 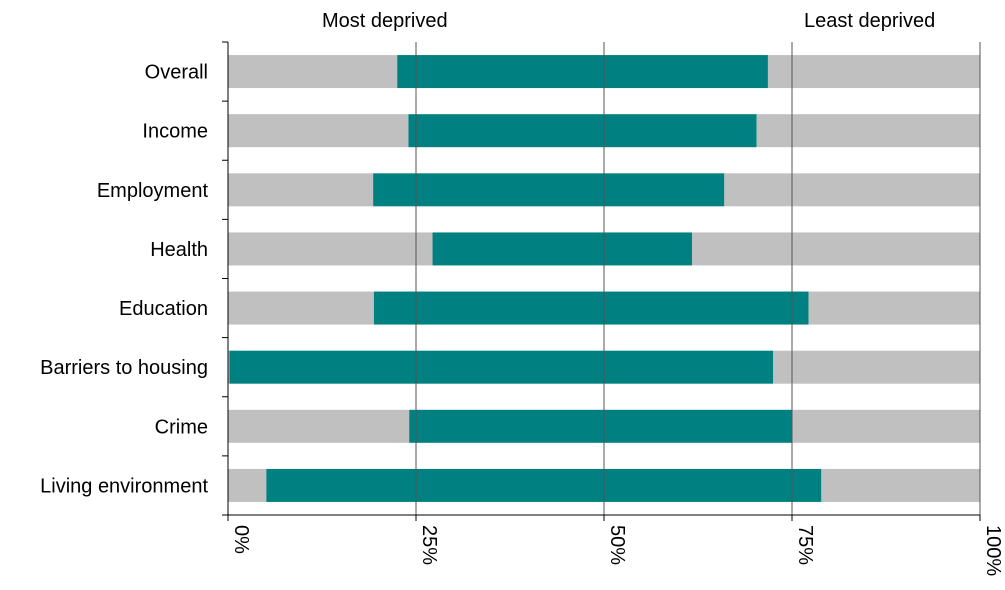 I want to click on x-tick-label: 0%, so click(x=241, y=539).